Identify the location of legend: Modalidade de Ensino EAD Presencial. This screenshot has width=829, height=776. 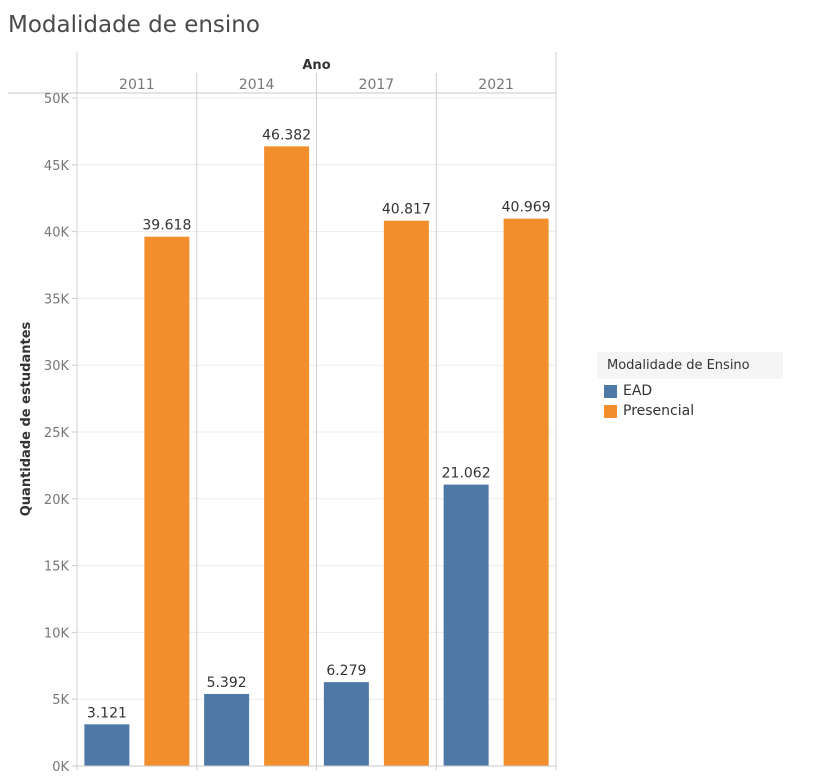
(690, 385).